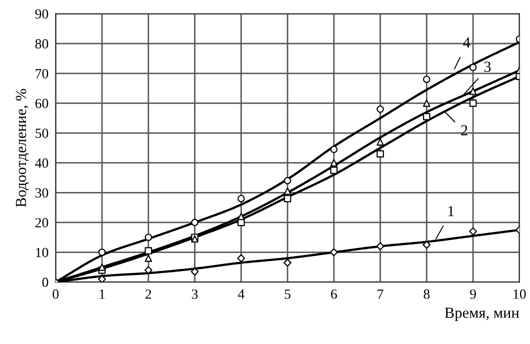 The height and width of the screenshot is (344, 530). I want to click on y-axis-title: Водоотделение, %, so click(22, 148).